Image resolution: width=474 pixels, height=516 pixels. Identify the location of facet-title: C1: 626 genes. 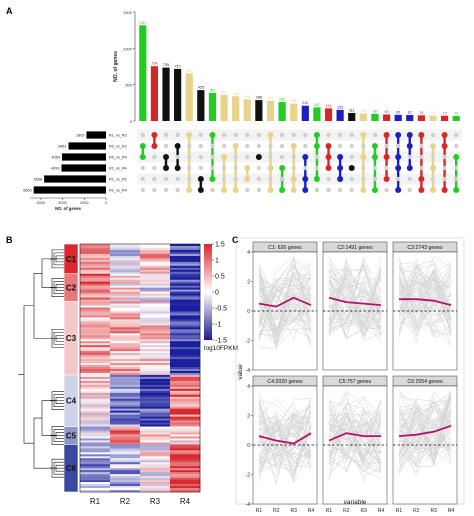
(285, 248).